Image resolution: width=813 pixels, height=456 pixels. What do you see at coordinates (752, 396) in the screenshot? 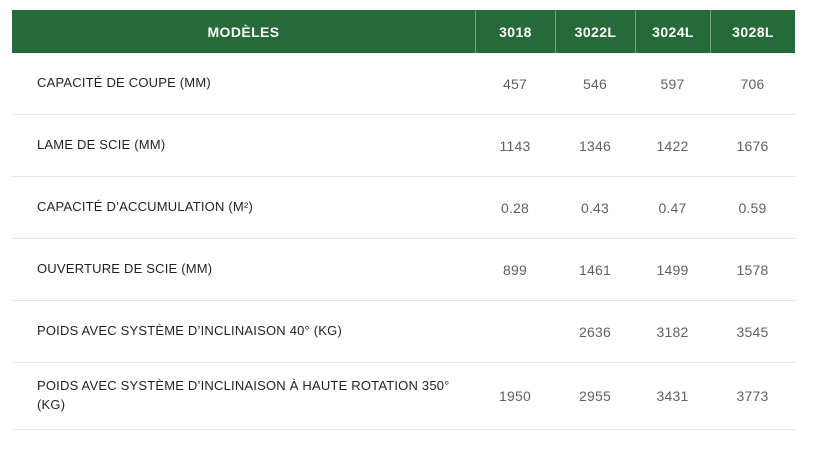
I see `cell-value: 3773` at bounding box center [752, 396].